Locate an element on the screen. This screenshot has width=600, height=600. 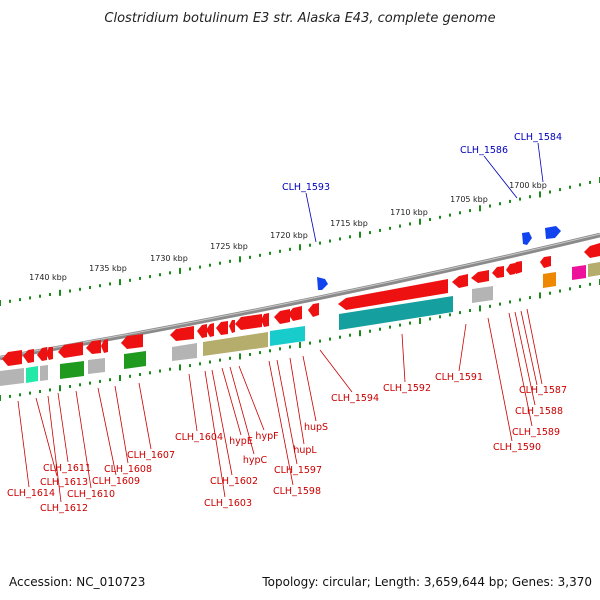
label-clh1590: CLH_1590 is located at coordinates (517, 447).